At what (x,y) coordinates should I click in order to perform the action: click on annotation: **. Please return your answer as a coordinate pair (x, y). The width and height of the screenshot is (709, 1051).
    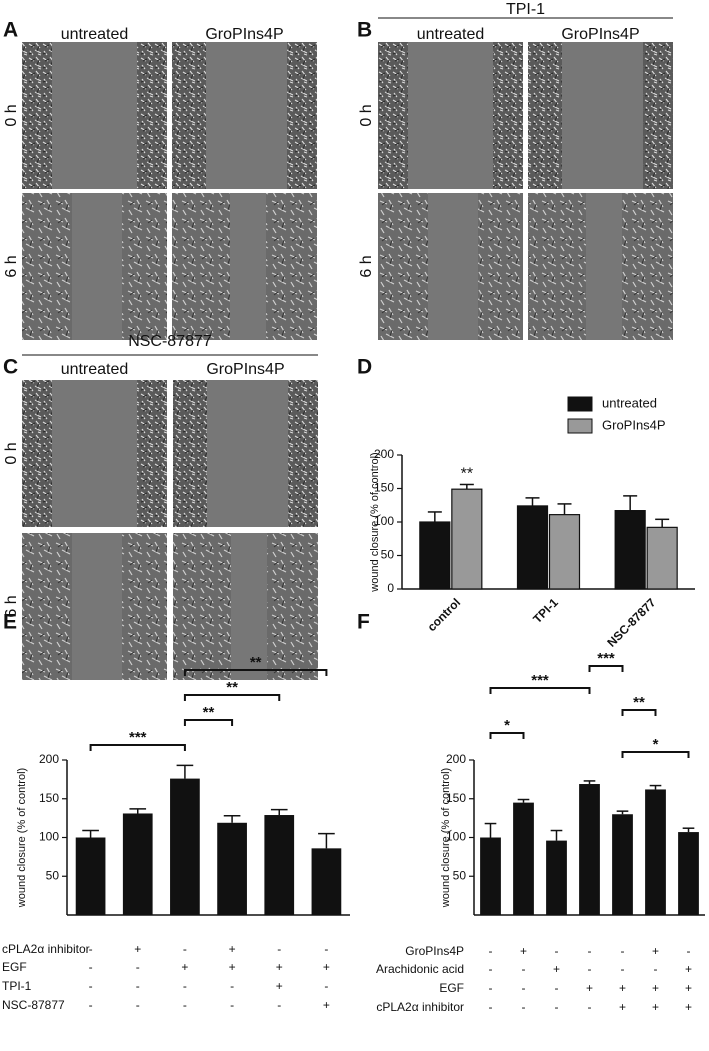
    Looking at the image, I should click on (467, 474).